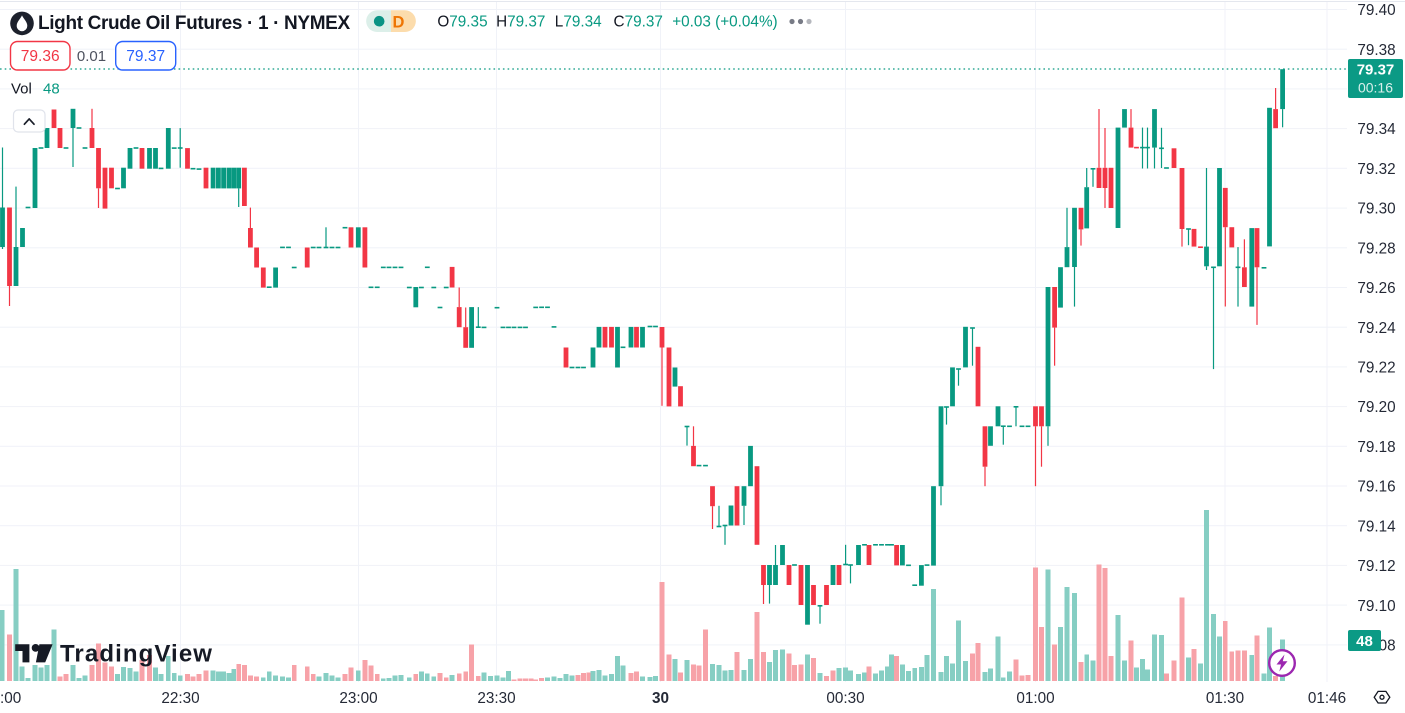  Describe the element at coordinates (1376, 288) in the screenshot. I see `svg-text: 79.26` at that location.